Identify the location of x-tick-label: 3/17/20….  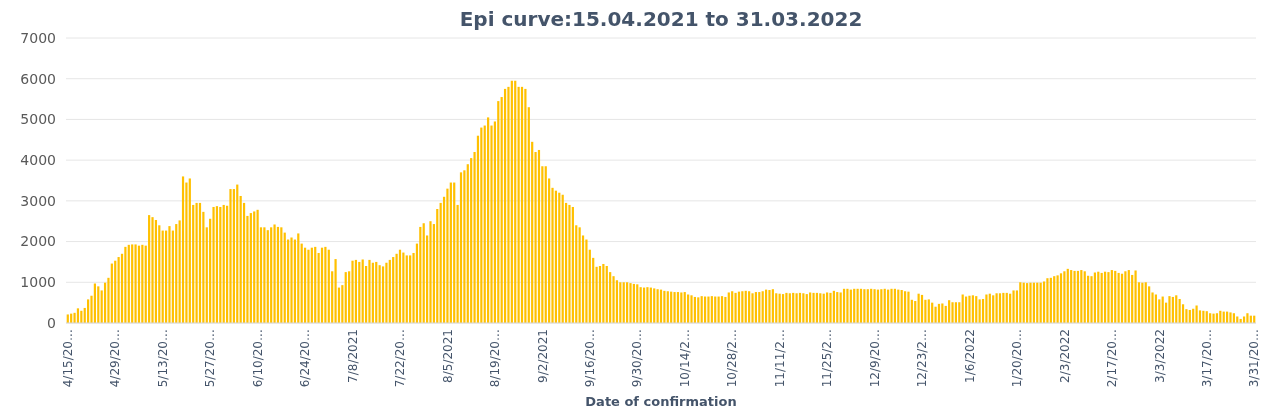
(1206, 358).